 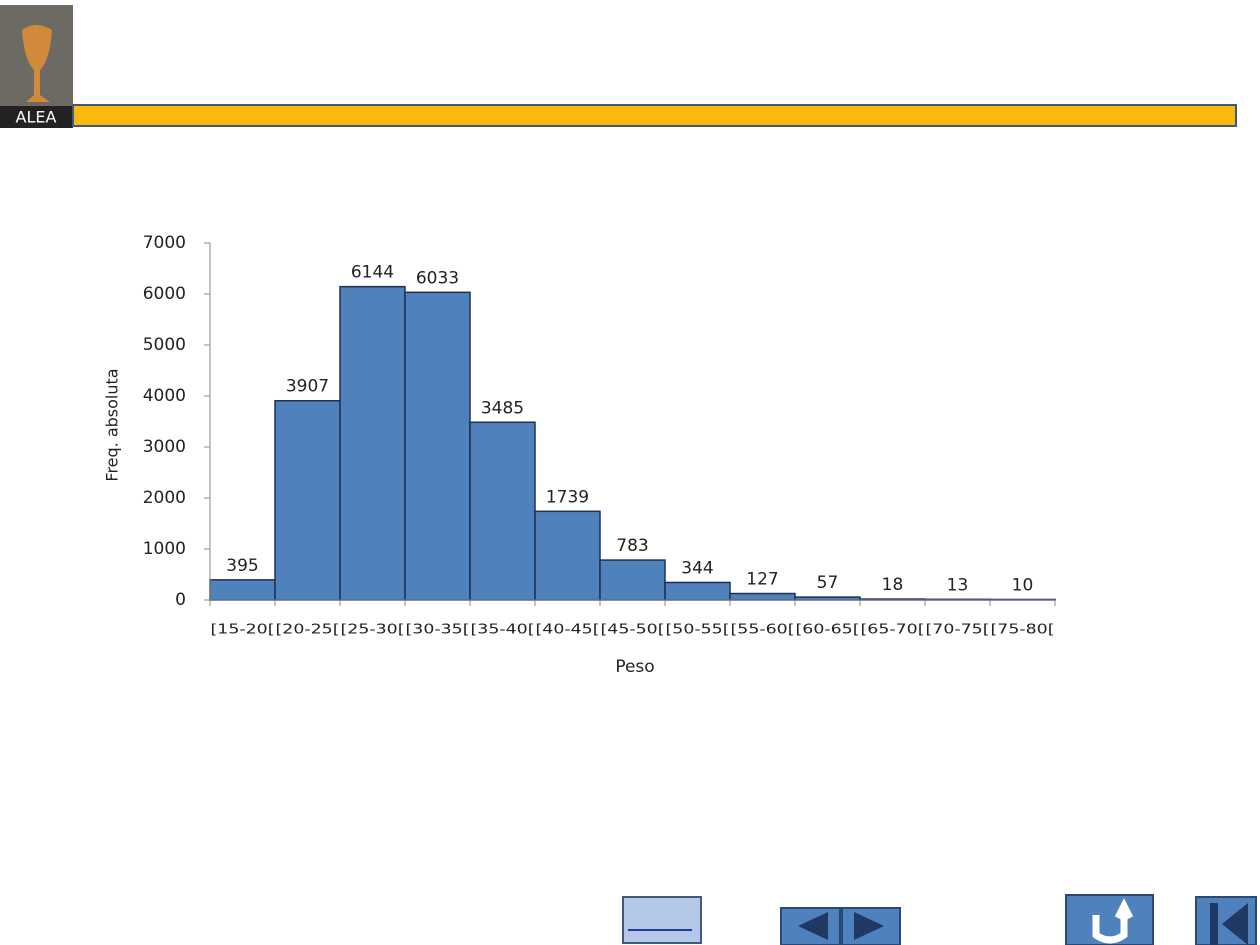 What do you see at coordinates (438, 630) in the screenshot?
I see `x-tick-label: [30-35[` at bounding box center [438, 630].